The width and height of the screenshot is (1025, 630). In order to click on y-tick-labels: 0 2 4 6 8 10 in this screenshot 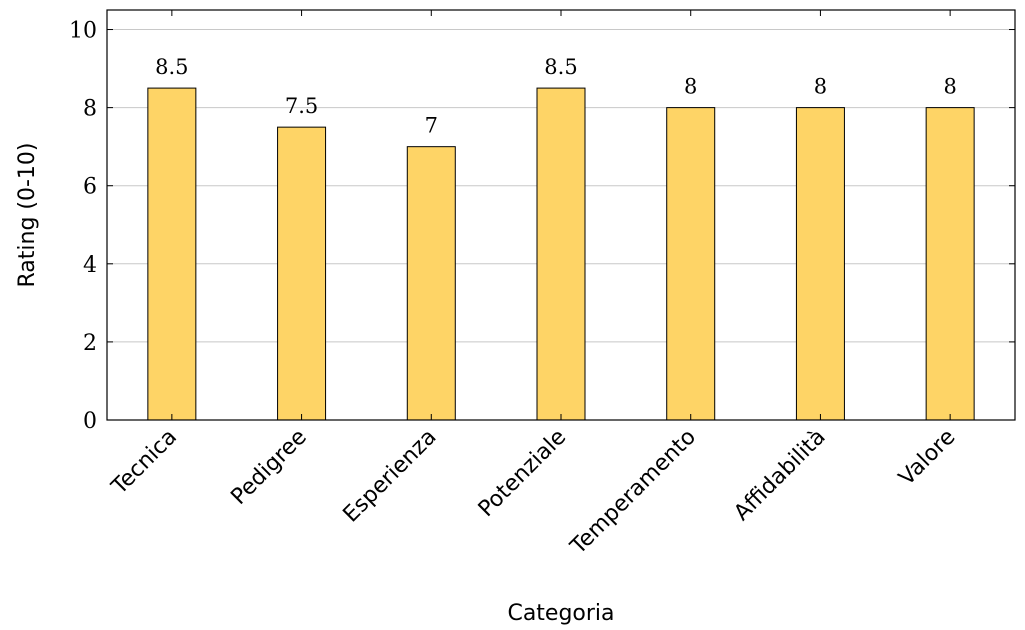, I will do `click(83, 226)`.